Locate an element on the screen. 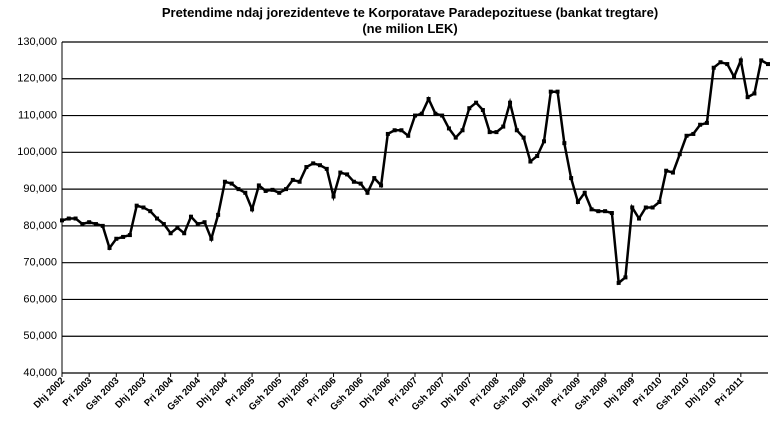 The width and height of the screenshot is (771, 429). x-tick-label: Pri 2011 is located at coordinates (730, 392).